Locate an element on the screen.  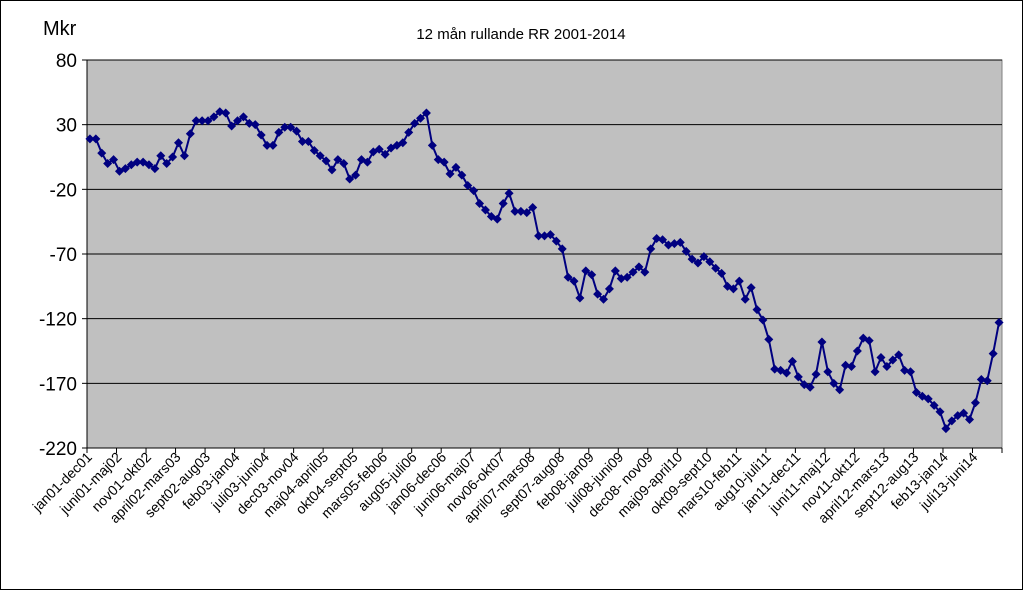
y-tick-label: -170 is located at coordinates (58, 384).